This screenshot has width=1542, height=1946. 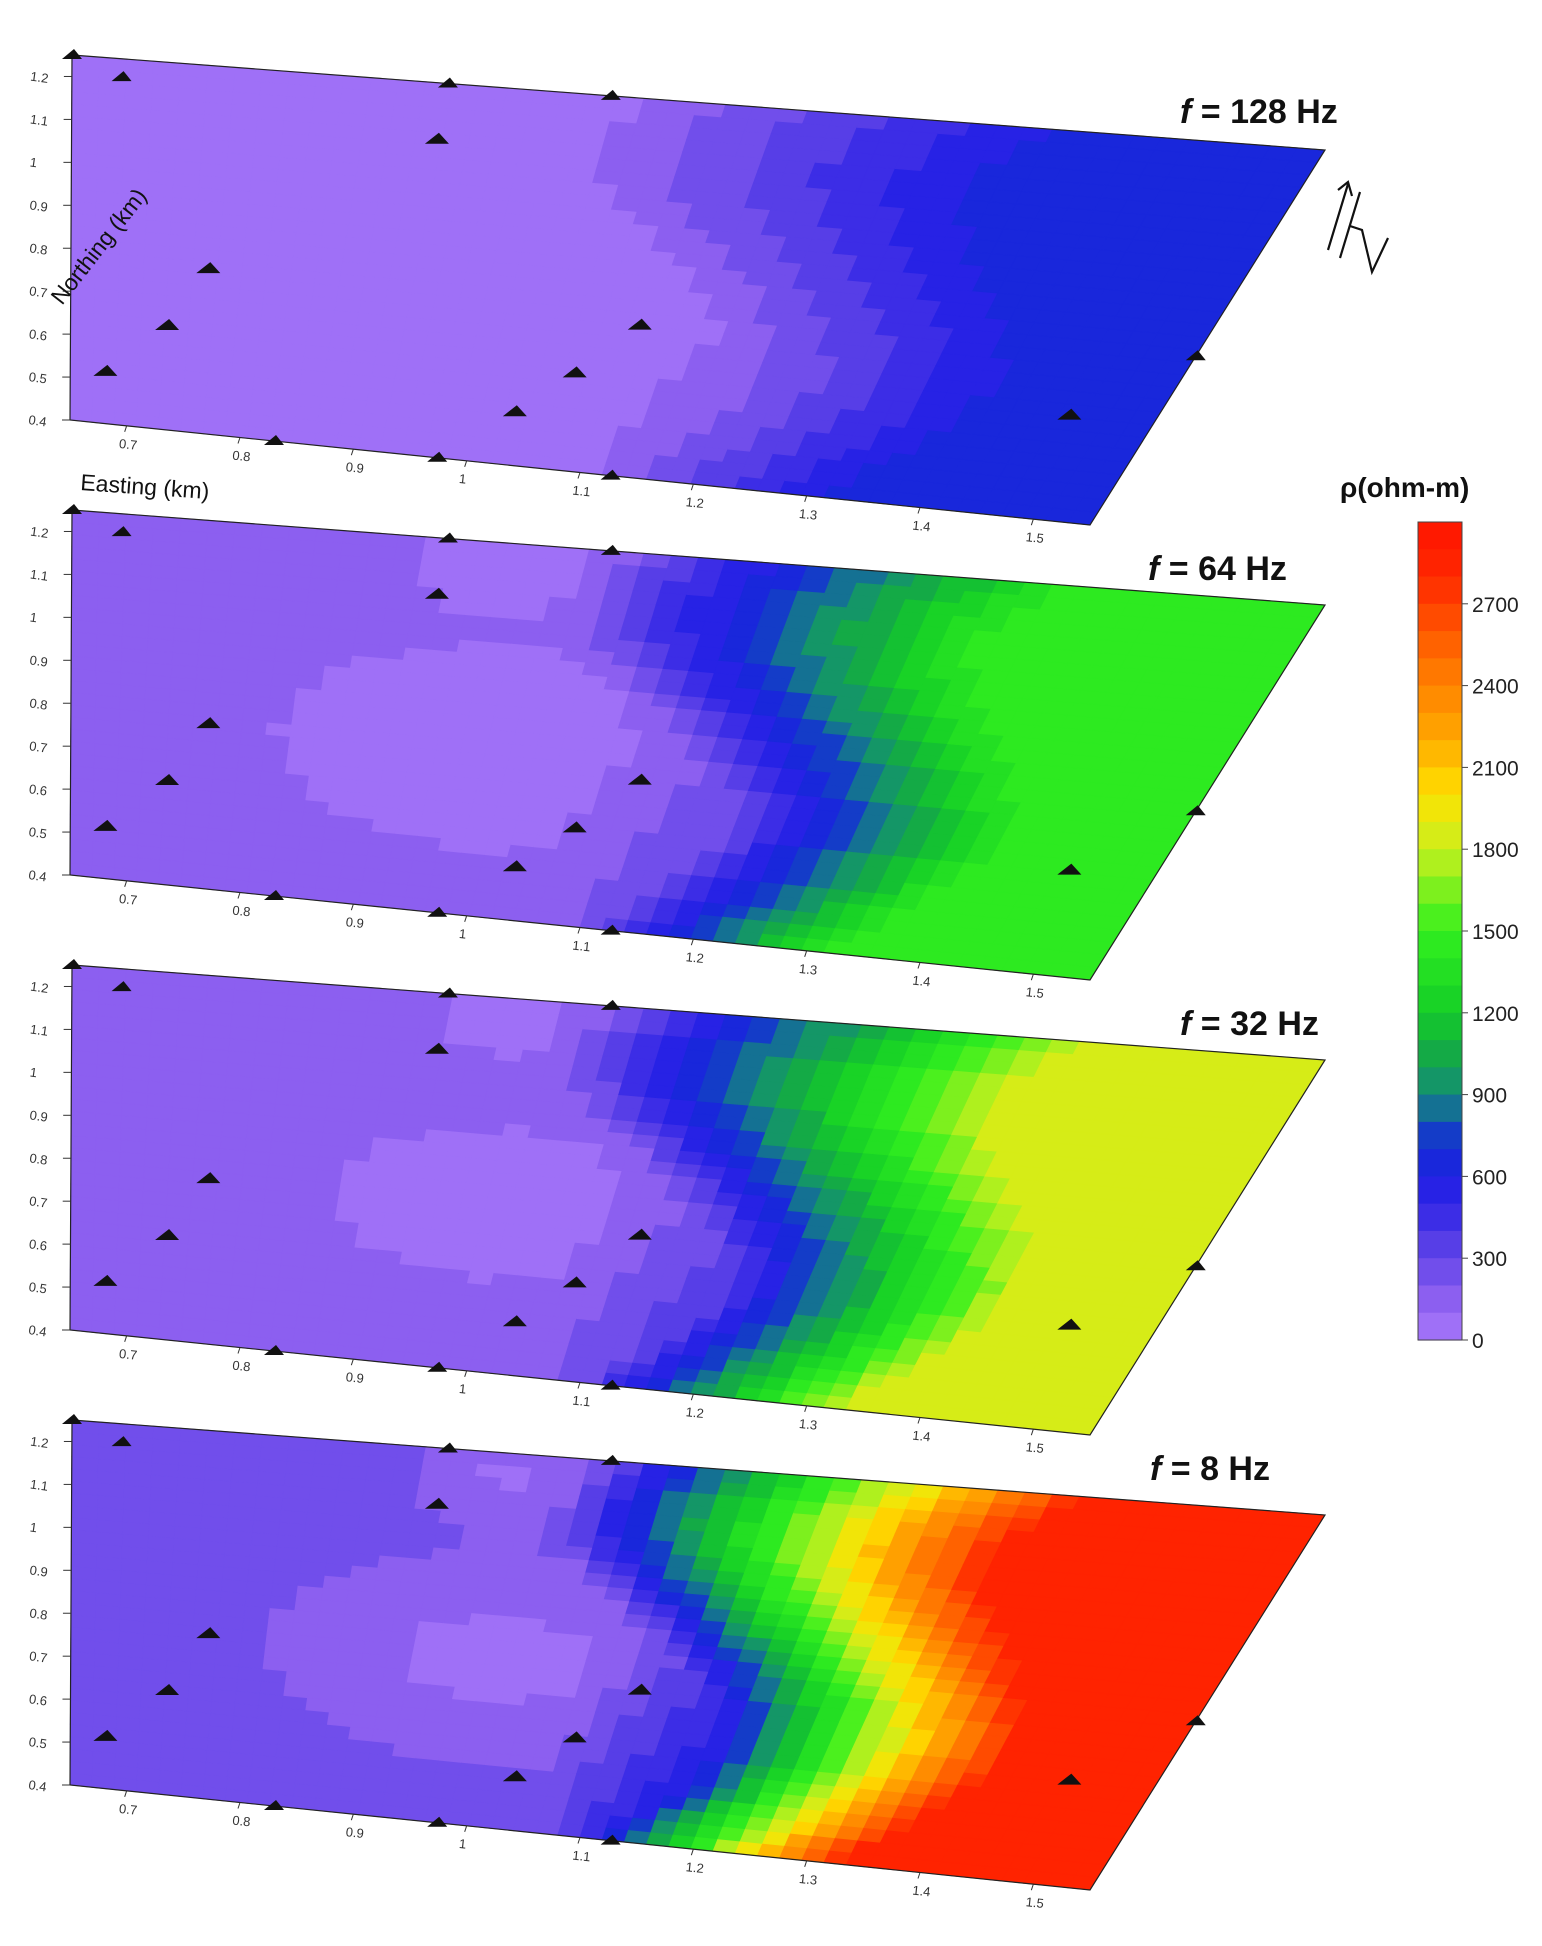 What do you see at coordinates (1357, 228) in the screenshot?
I see `north-arrow-icon: N` at bounding box center [1357, 228].